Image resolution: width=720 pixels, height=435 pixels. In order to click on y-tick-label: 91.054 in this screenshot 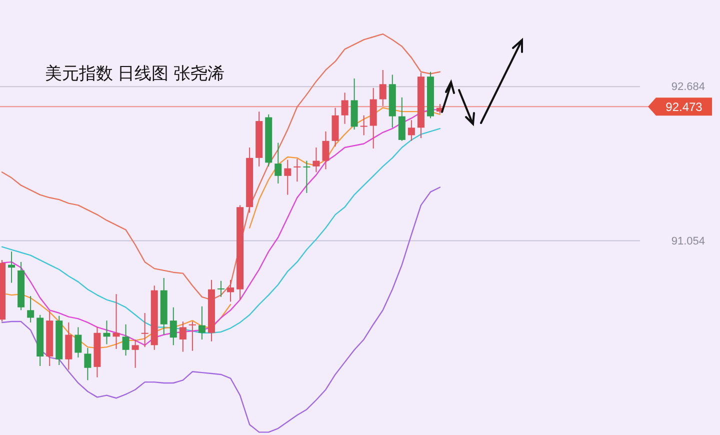, I will do `click(688, 241)`.